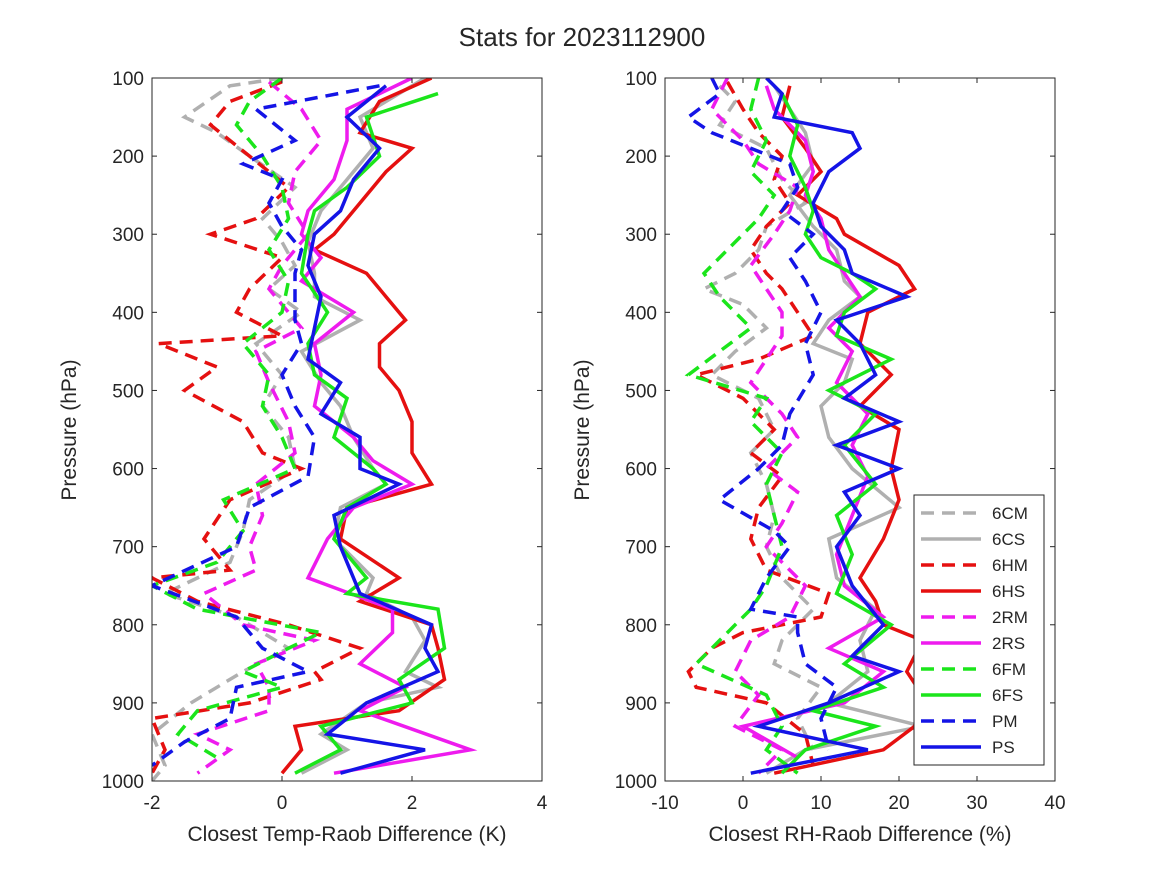 The image size is (1167, 875). I want to click on right-y-tick-label: 500, so click(641, 391).